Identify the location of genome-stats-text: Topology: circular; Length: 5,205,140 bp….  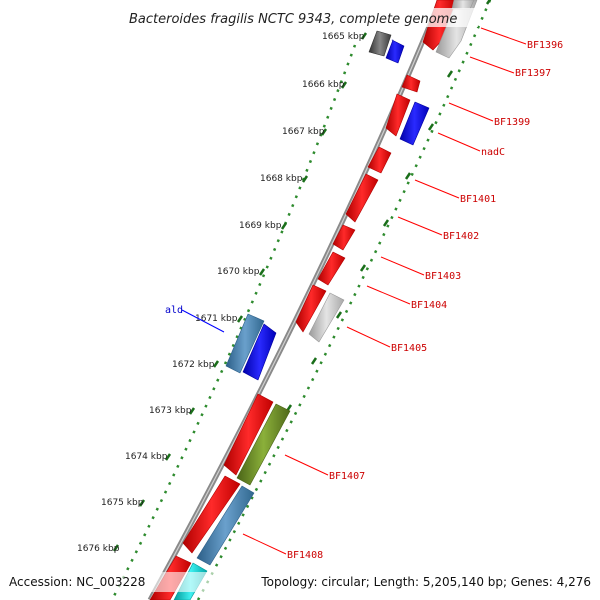
(425, 582).